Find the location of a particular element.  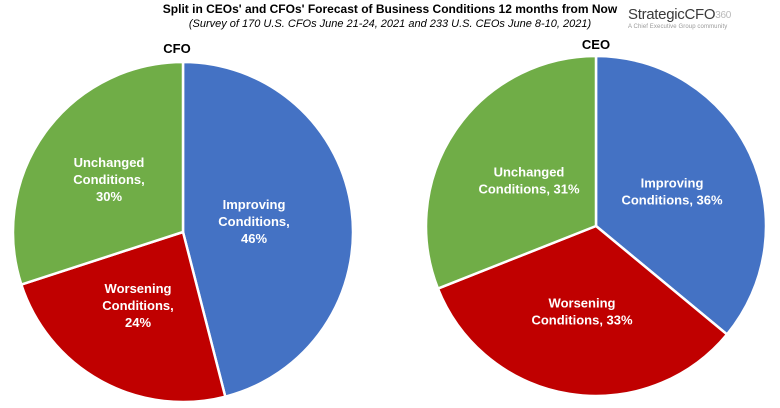

ceo-improving-label: Improving Conditions, 36% is located at coordinates (672, 192).